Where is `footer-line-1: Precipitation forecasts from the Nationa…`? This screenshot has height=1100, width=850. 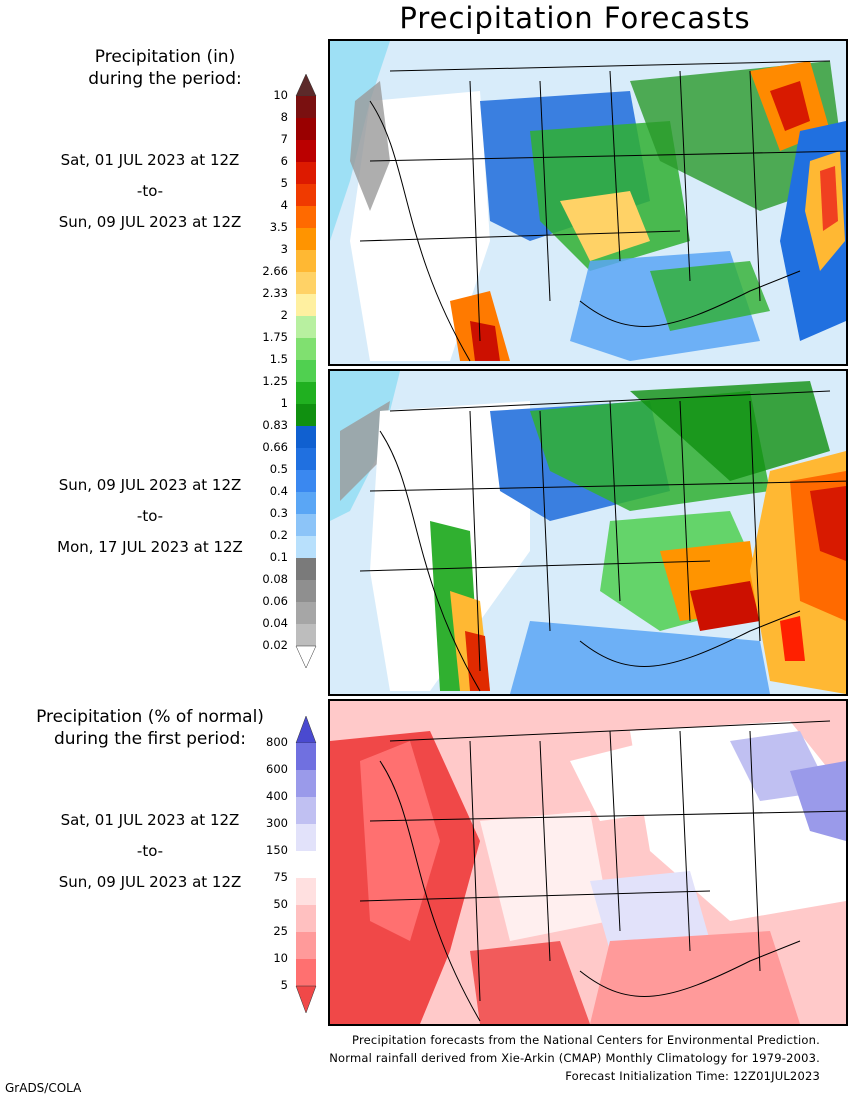 footer-line-1: Precipitation forecasts from the Nationa… is located at coordinates (586, 1040).